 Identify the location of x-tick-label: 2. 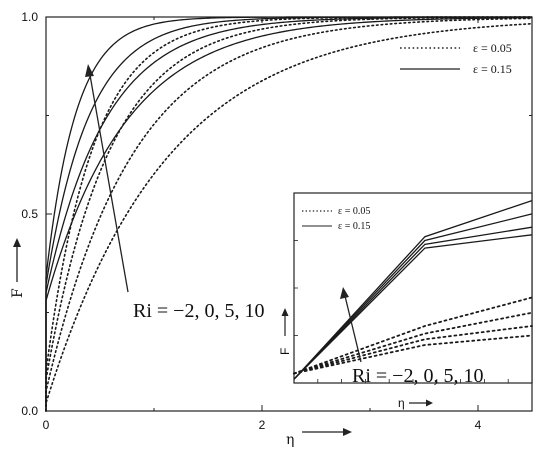
(262, 425).